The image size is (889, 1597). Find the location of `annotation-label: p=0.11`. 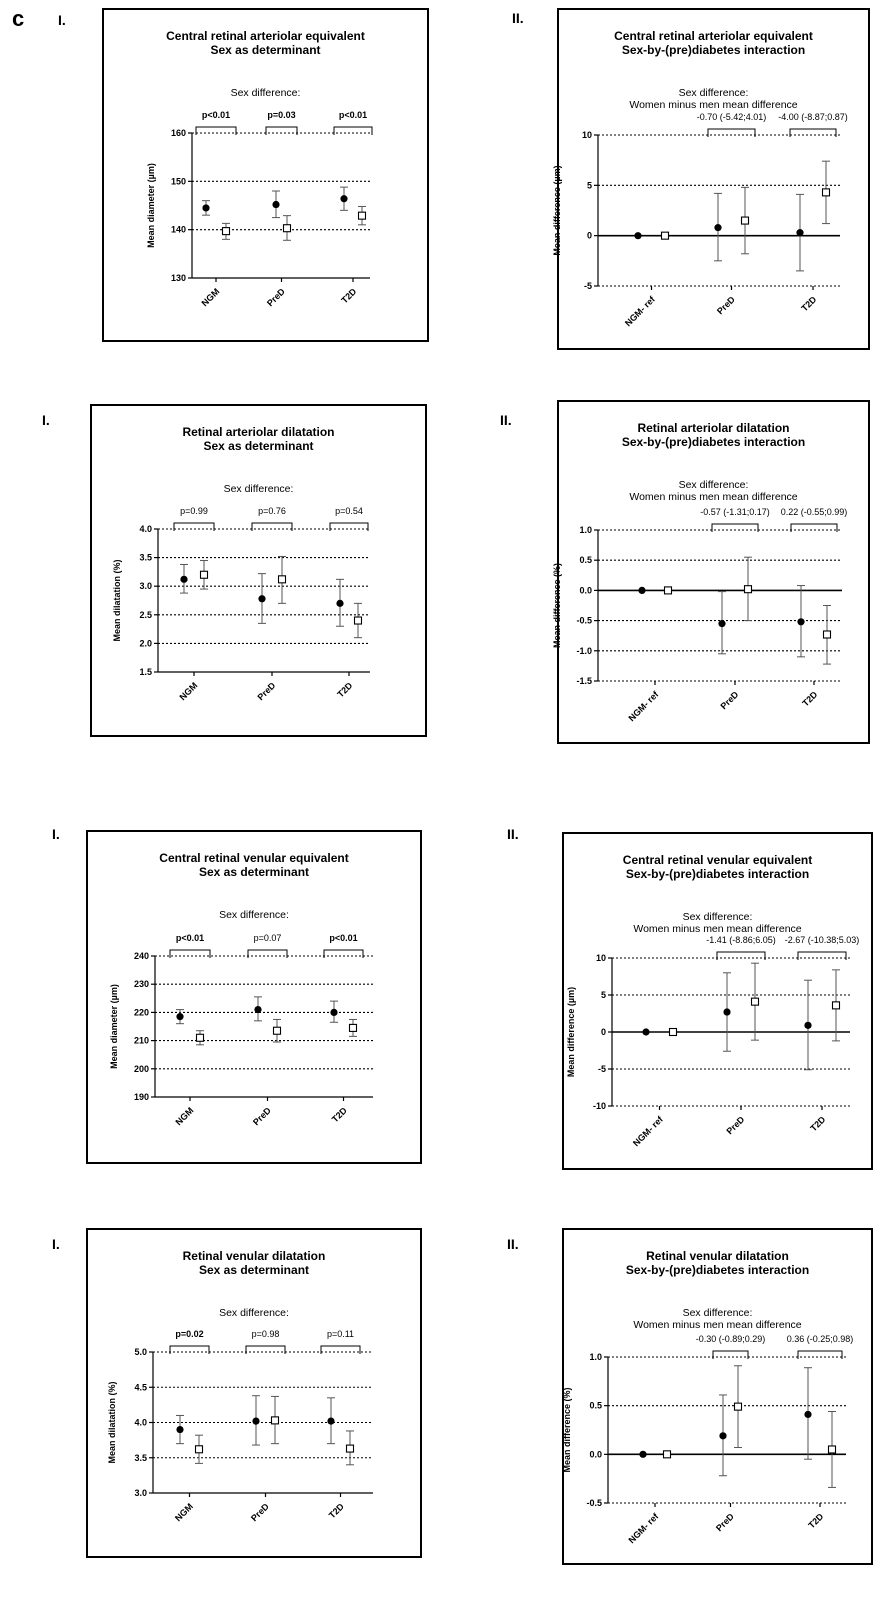

annotation-label: p=0.11 is located at coordinates (340, 1334).